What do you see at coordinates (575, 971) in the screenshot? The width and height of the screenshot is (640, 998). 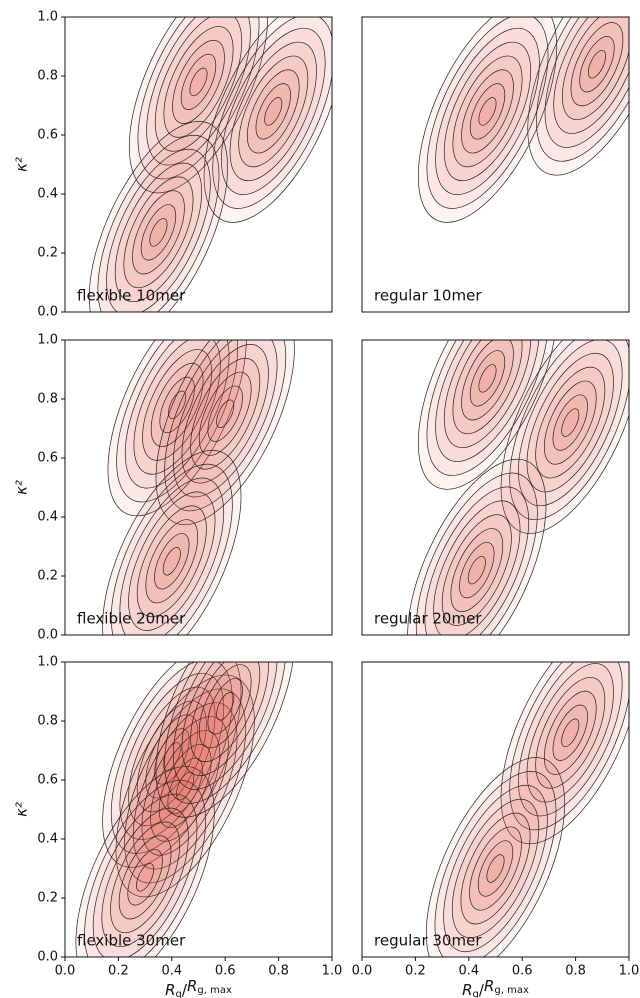 I see `x-tick-label: 0.8` at bounding box center [575, 971].